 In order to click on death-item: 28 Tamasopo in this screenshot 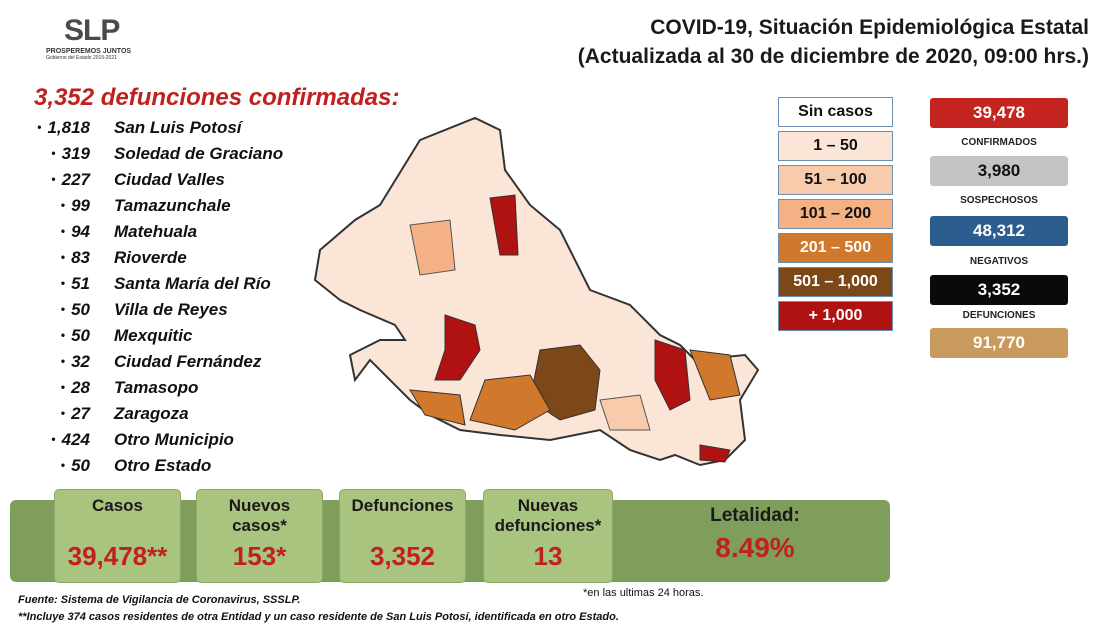, I will do `click(180, 391)`.